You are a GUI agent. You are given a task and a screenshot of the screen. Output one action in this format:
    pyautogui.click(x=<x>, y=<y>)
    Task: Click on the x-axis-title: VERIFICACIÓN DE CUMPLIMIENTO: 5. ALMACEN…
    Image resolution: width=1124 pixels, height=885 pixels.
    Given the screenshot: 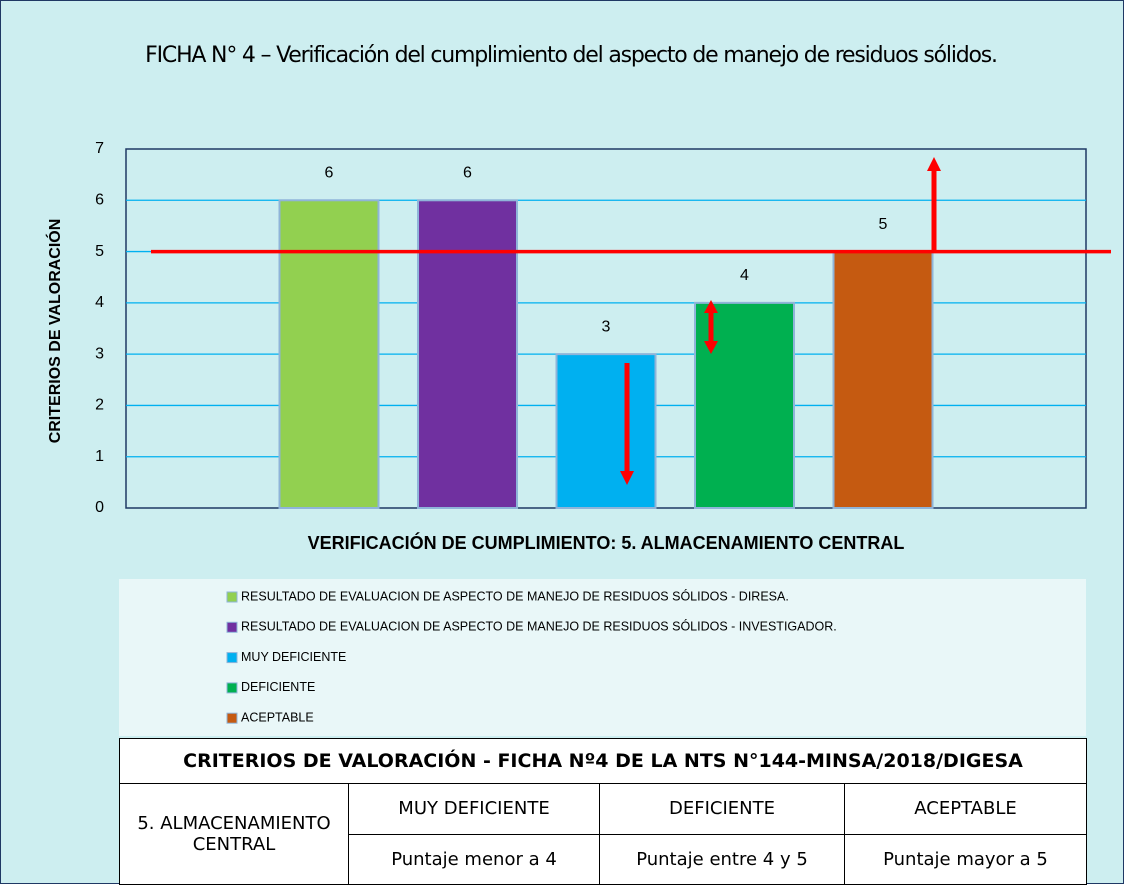 What is the action you would take?
    pyautogui.click(x=606, y=542)
    